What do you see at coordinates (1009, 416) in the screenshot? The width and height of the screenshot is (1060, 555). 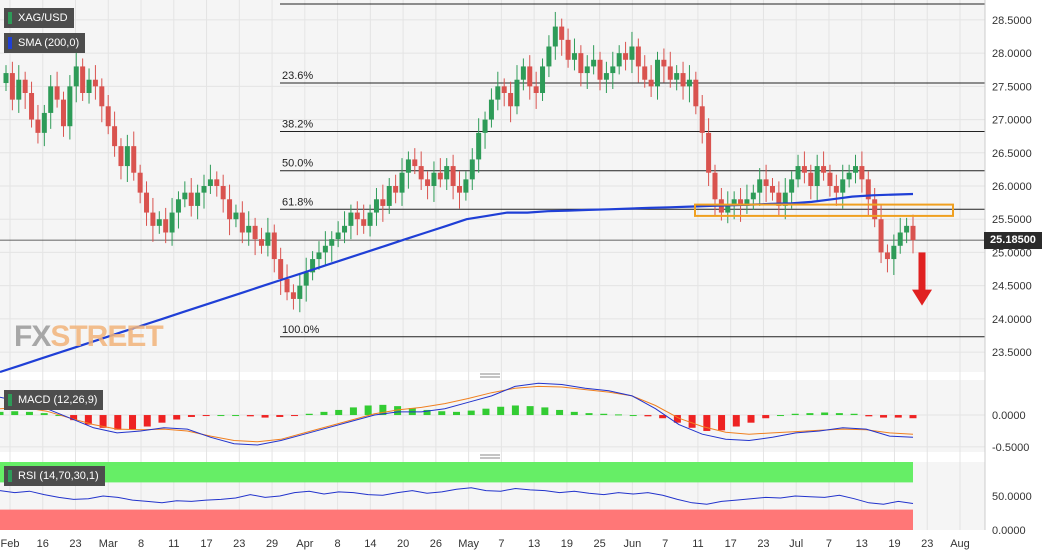 I see `macd-tick-label: 0.0000` at bounding box center [1009, 416].